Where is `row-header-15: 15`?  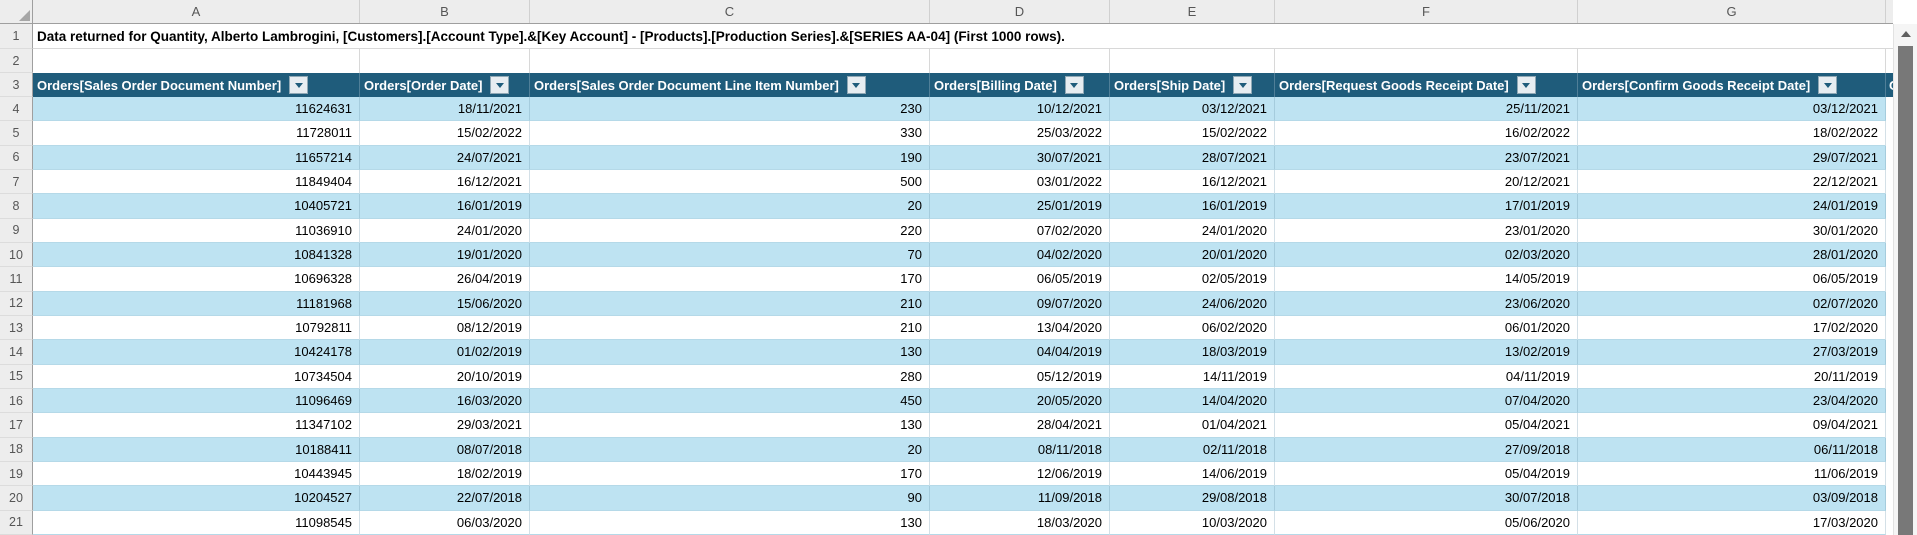
row-header-15: 15 is located at coordinates (16, 376).